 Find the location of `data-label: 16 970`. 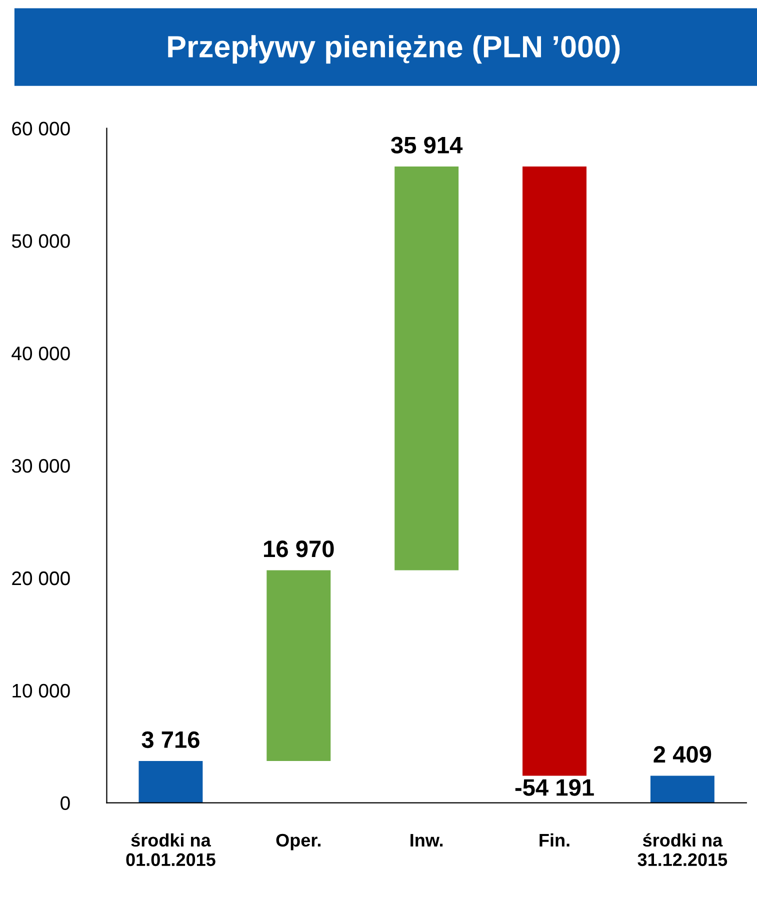

data-label: 16 970 is located at coordinates (299, 549).